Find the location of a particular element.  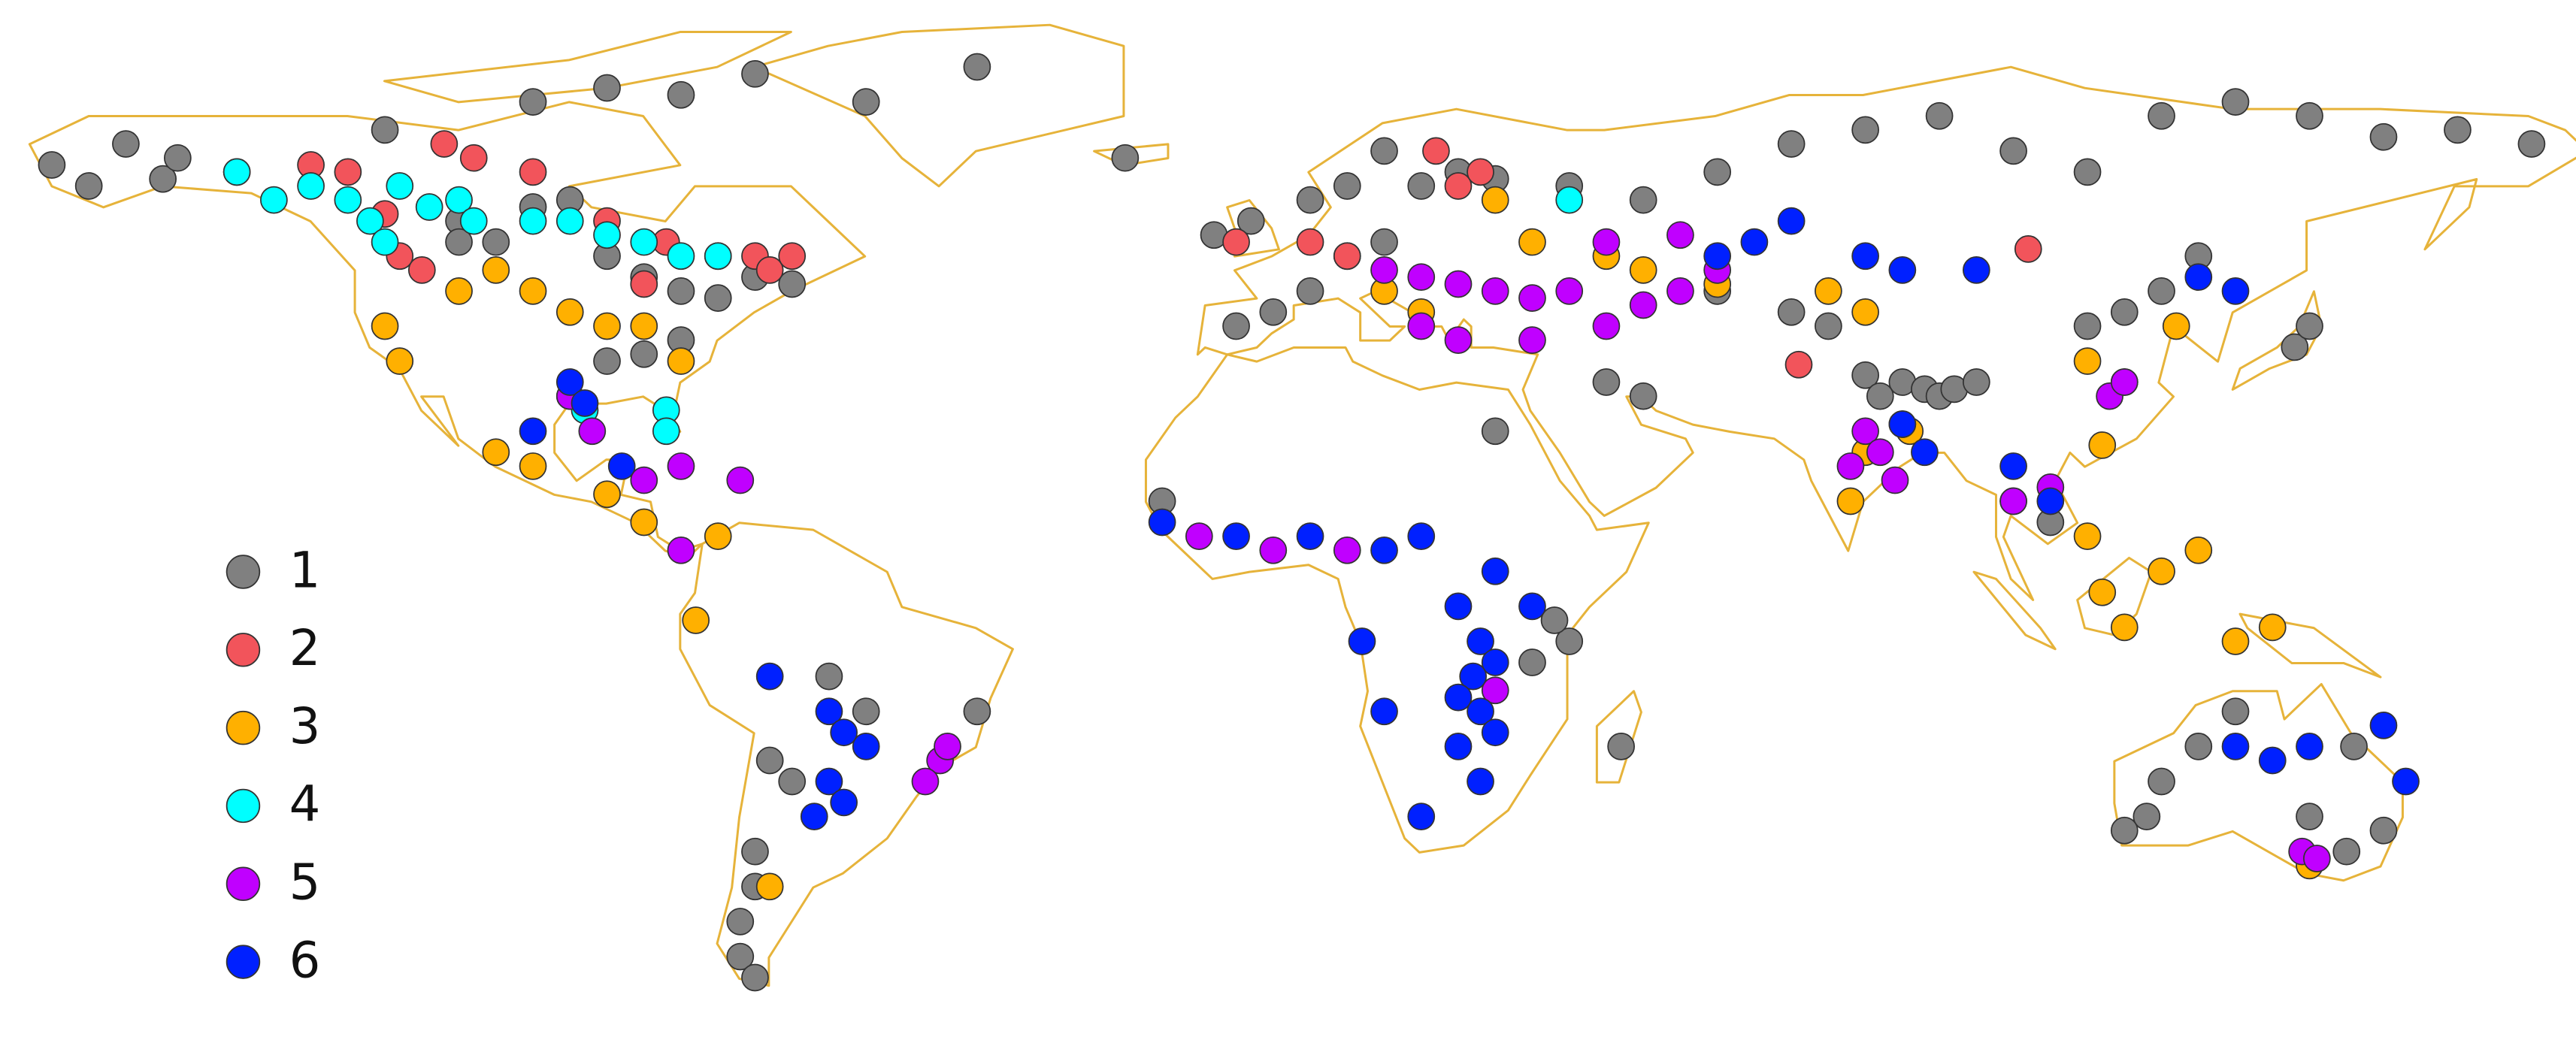

legend-label: 1 is located at coordinates (305, 570).